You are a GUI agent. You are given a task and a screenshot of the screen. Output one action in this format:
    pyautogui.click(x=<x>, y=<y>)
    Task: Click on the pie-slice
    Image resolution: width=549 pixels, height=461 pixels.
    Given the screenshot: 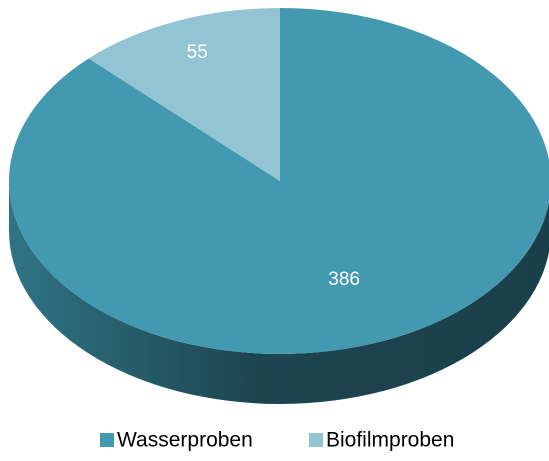 What is the action you would take?
    pyautogui.click(x=184, y=94)
    